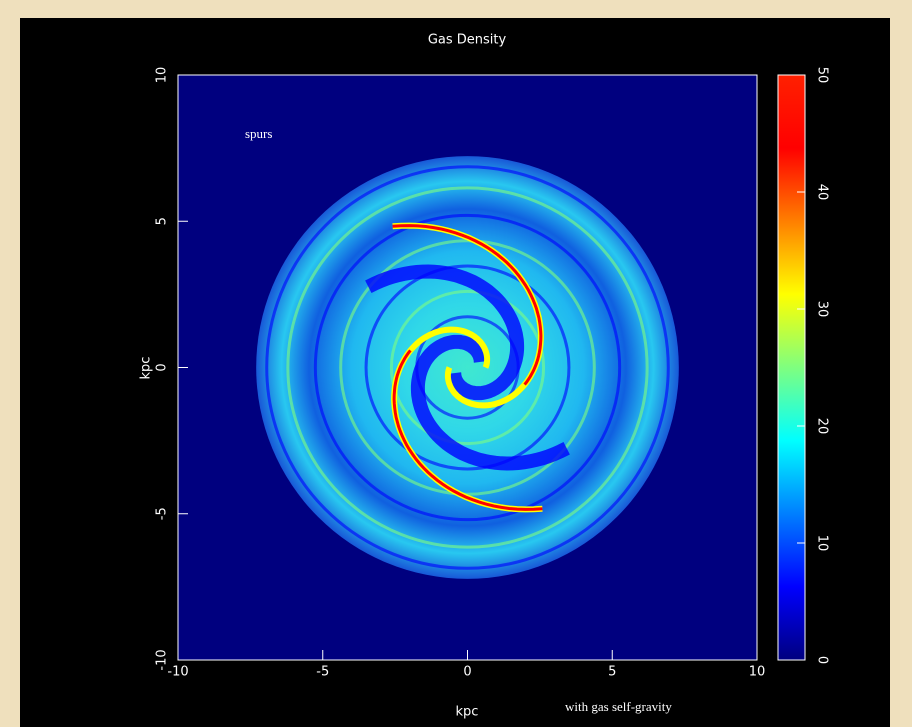 Image resolution: width=912 pixels, height=727 pixels. What do you see at coordinates (822, 426) in the screenshot?
I see `colorbar-tick-label: 20` at bounding box center [822, 426].